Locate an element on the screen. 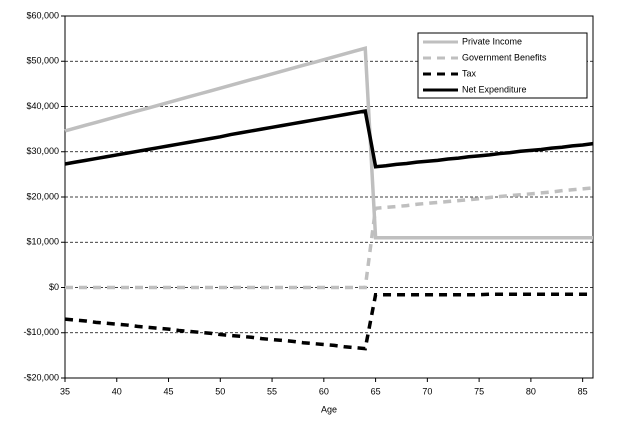 The height and width of the screenshot is (426, 626). x-tick-label: 45 is located at coordinates (169, 391).